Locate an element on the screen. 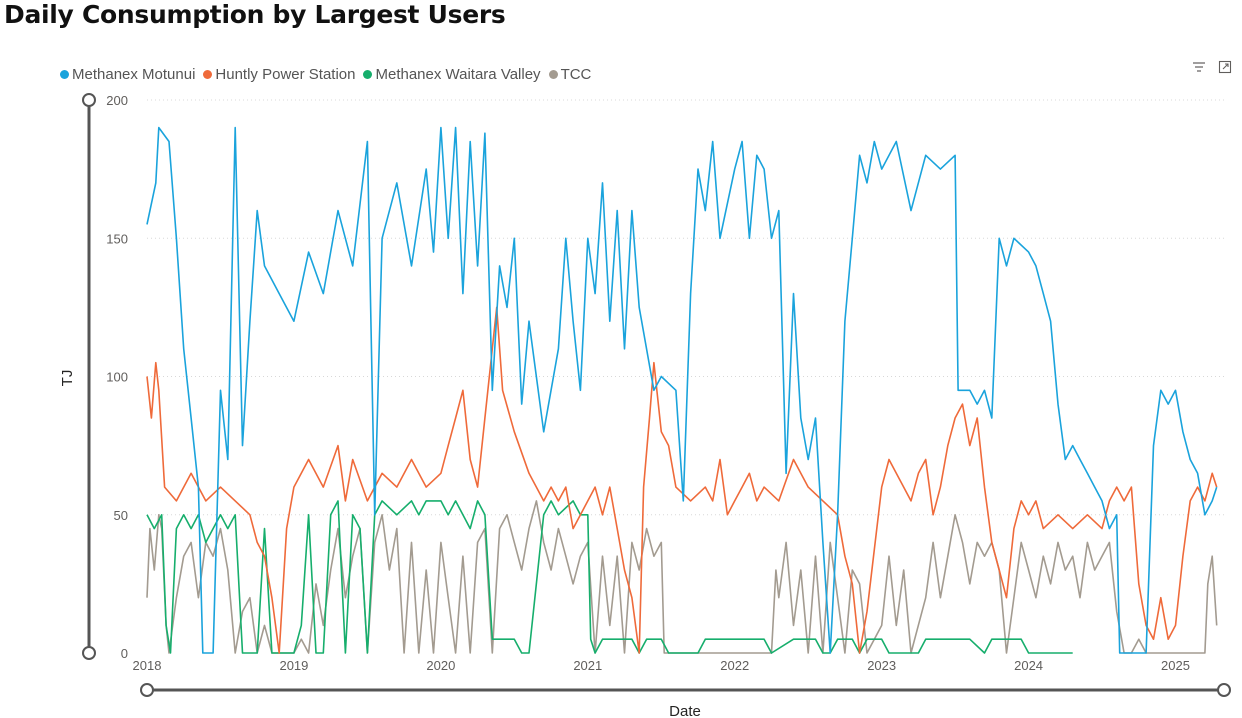 This screenshot has width=1242, height=718. legend-item: Methanex Waitara Valley is located at coordinates (452, 74).